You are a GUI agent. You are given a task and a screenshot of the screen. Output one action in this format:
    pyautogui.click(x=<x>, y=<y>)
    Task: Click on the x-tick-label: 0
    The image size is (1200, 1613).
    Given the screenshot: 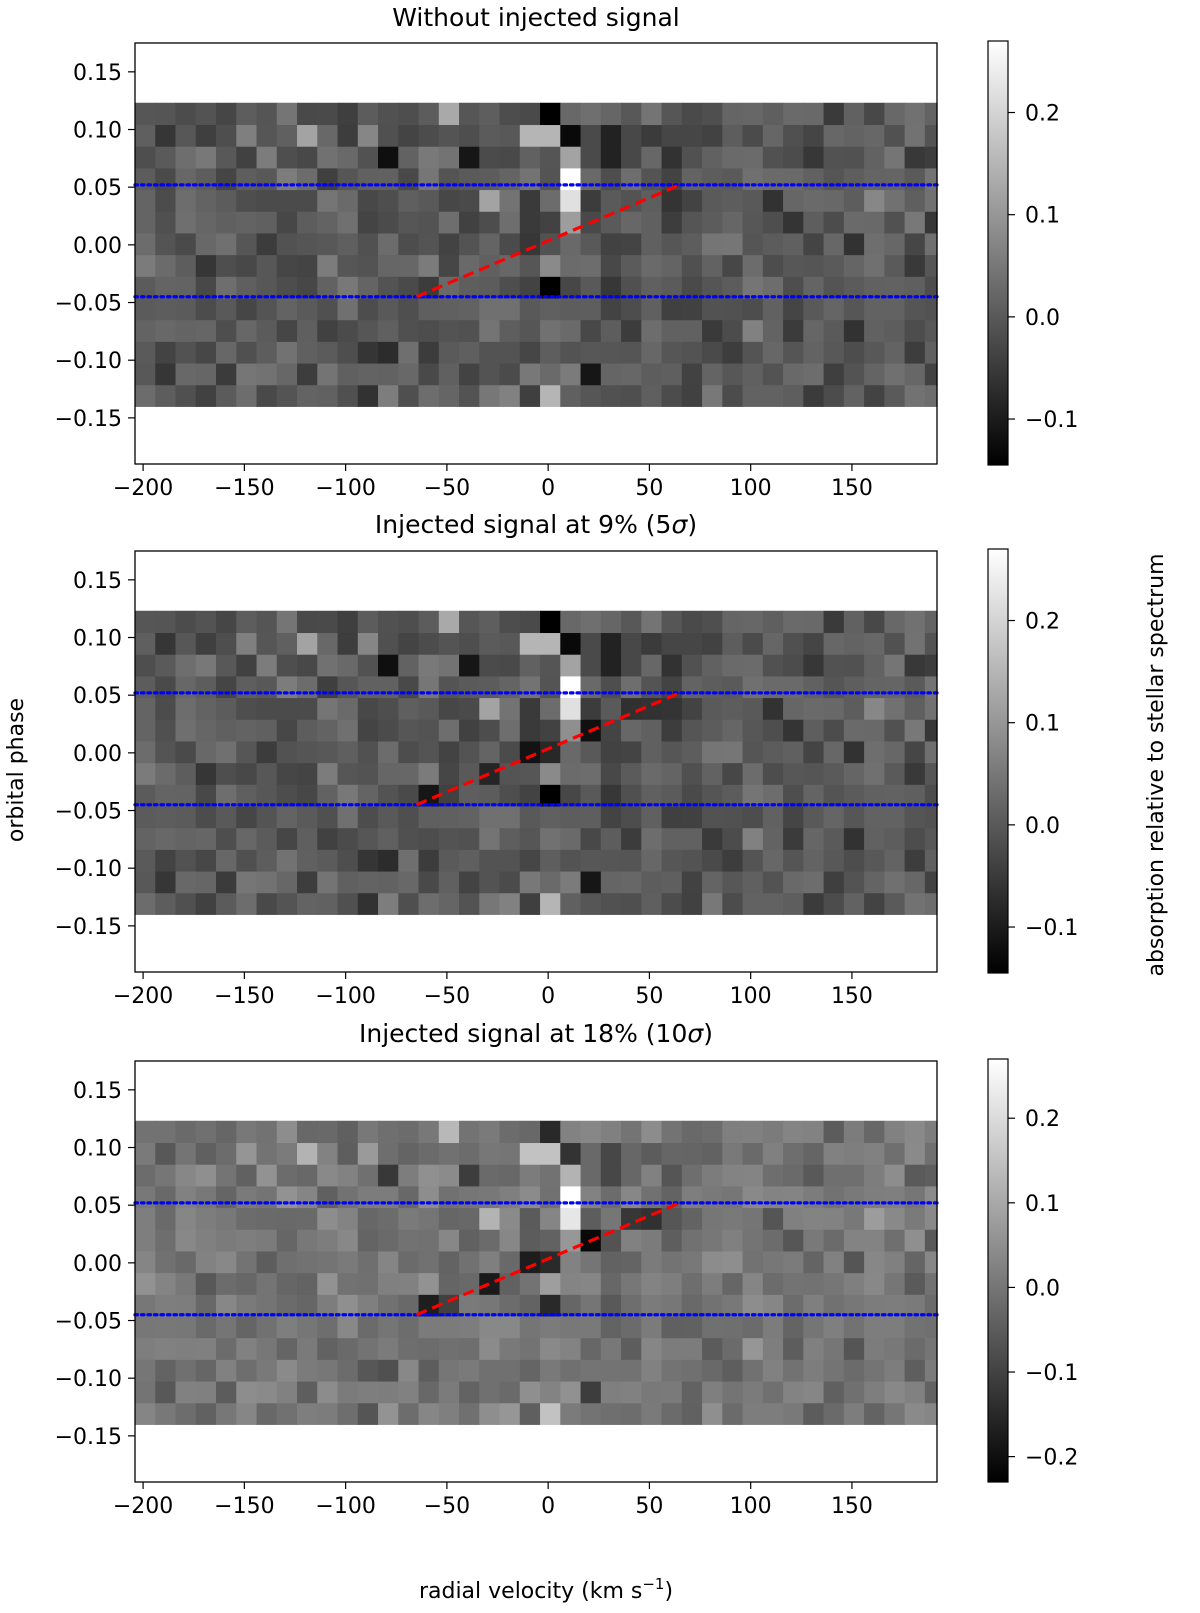 What is the action you would take?
    pyautogui.click(x=548, y=1506)
    